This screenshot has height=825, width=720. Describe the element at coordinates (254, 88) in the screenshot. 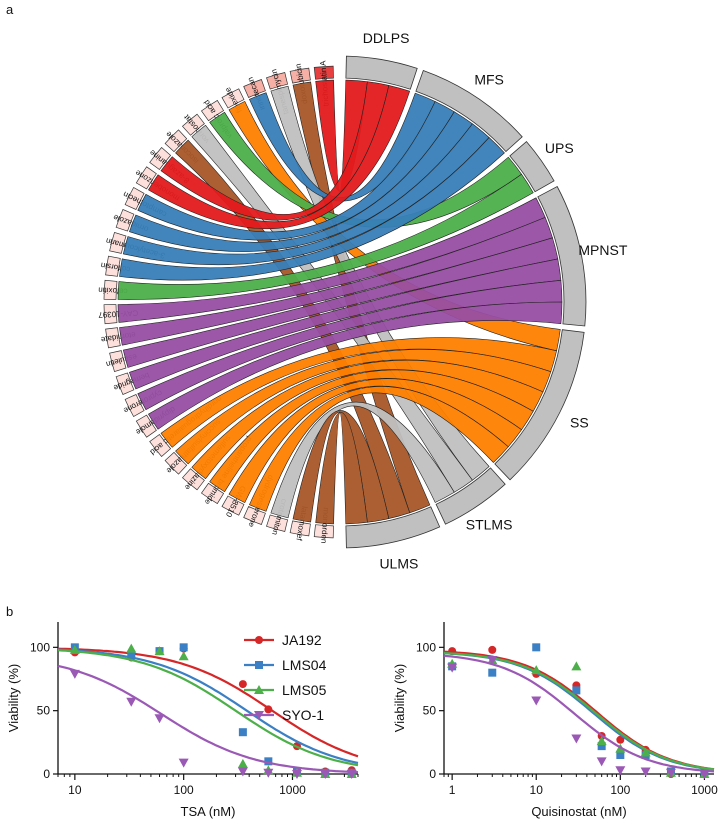

I see `drug-box-irinotecan` at that location.